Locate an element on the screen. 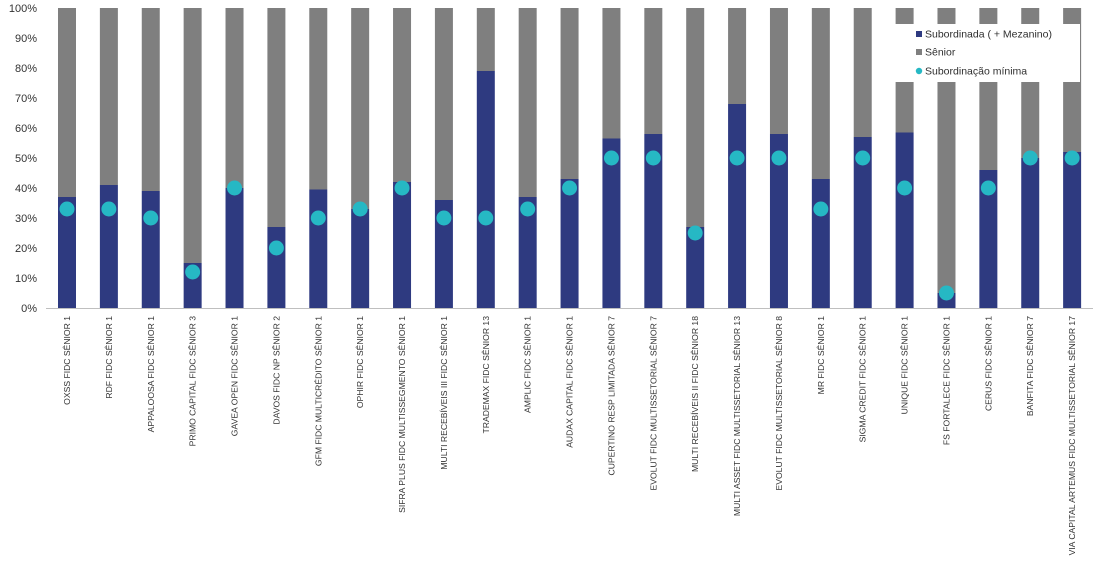  x-tick-label: UNIQUE FIDC SÊNIOR 1 is located at coordinates (905, 365).